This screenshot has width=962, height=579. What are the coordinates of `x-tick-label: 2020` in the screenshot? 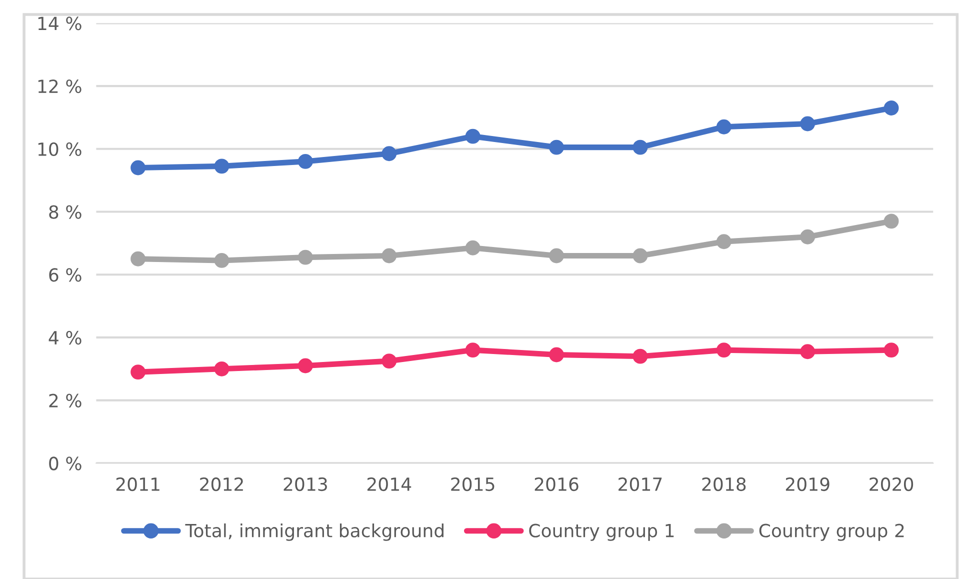 It's located at (892, 484).